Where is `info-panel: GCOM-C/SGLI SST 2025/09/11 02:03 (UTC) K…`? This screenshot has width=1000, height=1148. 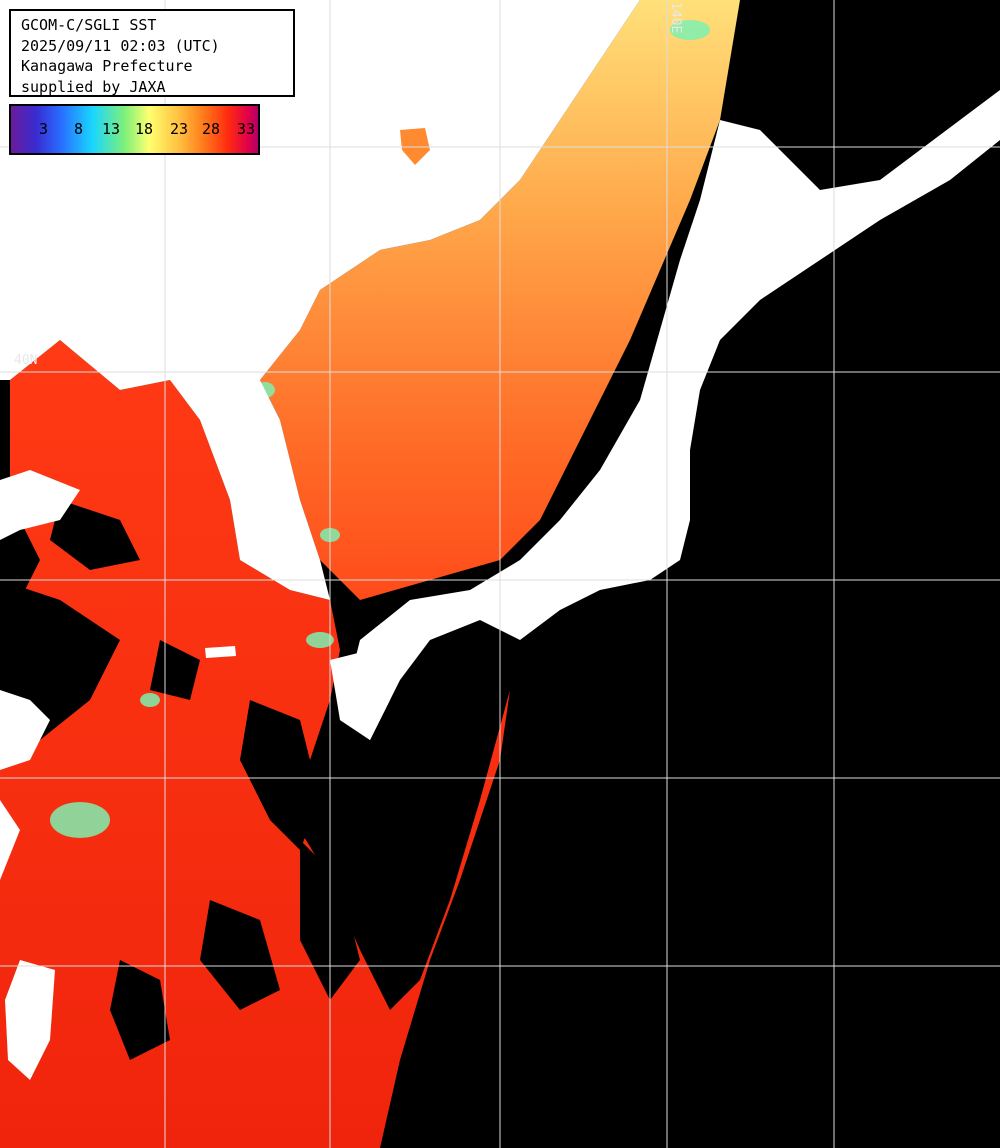 info-panel: GCOM-C/SGLI SST 2025/09/11 02:03 (UTC) K… is located at coordinates (152, 53).